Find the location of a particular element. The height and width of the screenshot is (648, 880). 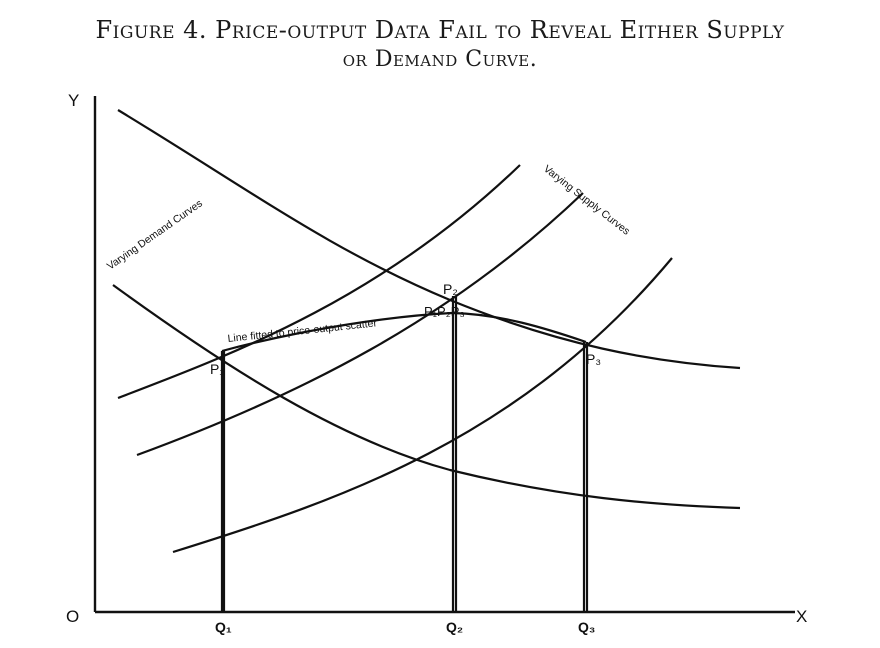

fitted-line is located at coordinates (404, 332).